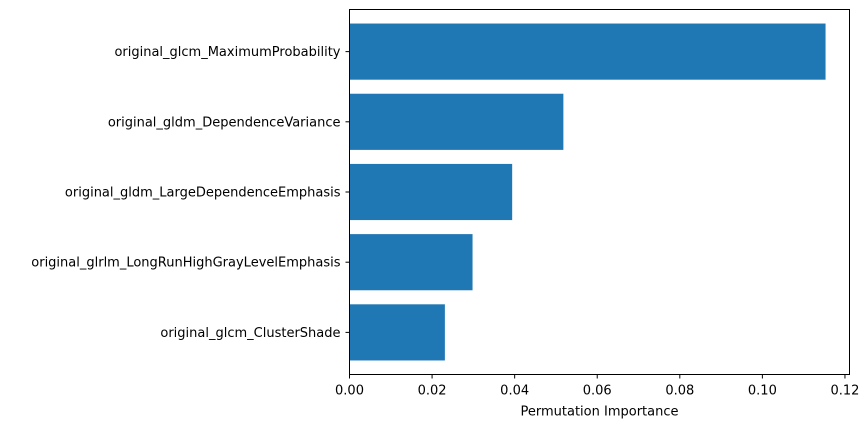 This screenshot has height=437, width=867. I want to click on y-tick-label-0: original_glcm_MaximumProbability, so click(227, 52).